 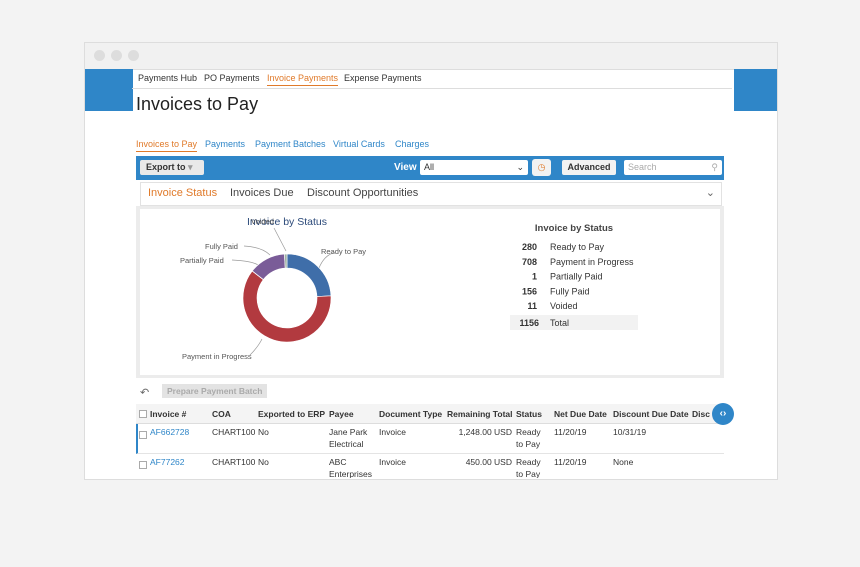 What do you see at coordinates (363, 193) in the screenshot?
I see `tab: Discount Opportunities` at bounding box center [363, 193].